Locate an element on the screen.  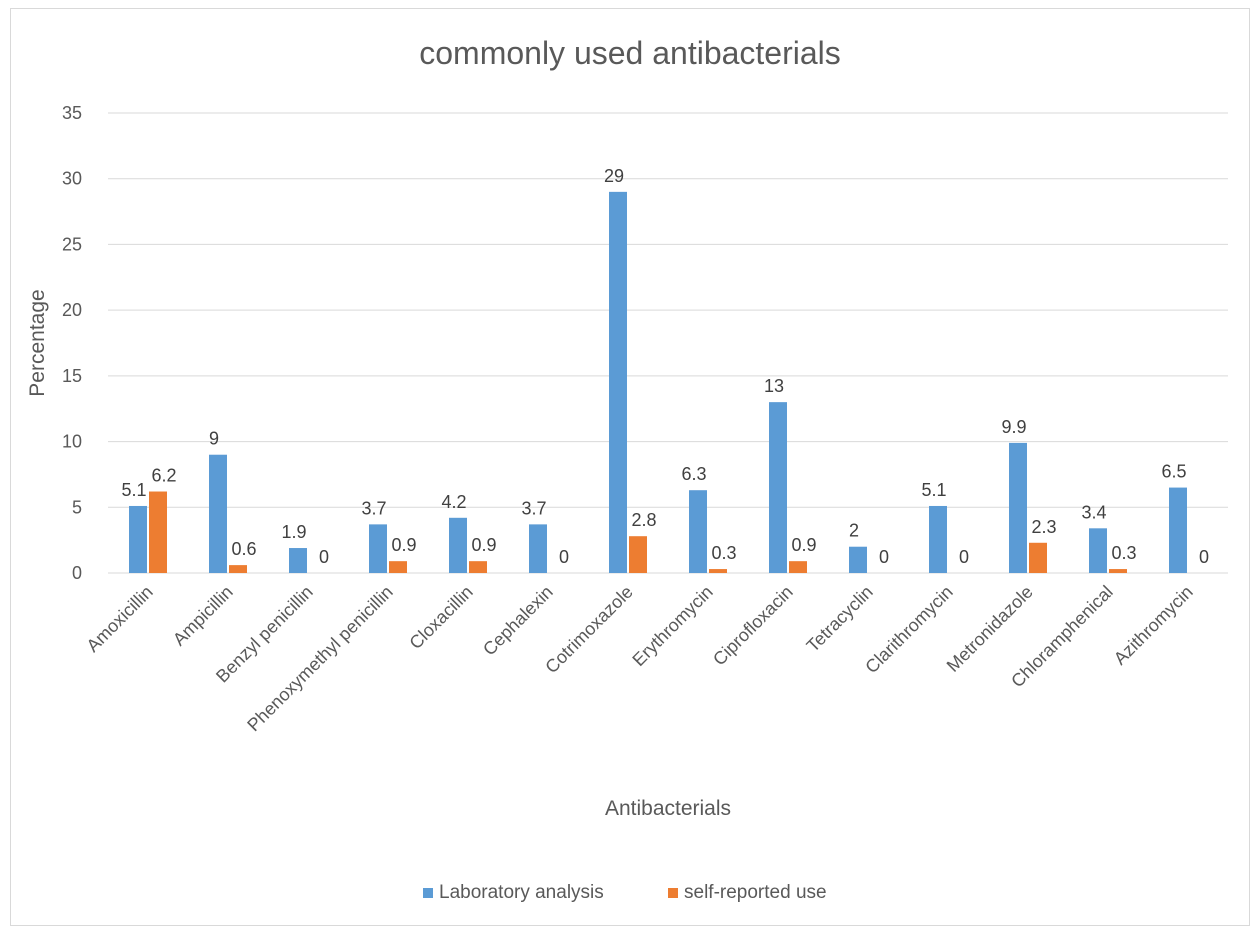
y-axis-ticks: 0 5 10 15 20 25 30 35 is located at coordinates (72, 343).